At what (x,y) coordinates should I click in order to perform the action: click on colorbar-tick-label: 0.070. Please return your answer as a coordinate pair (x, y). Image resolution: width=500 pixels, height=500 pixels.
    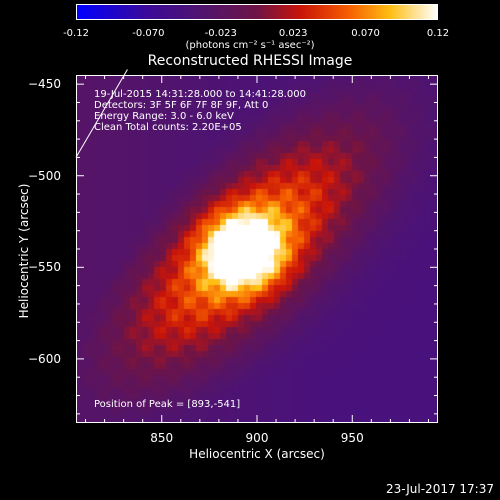
    Looking at the image, I should click on (365, 33).